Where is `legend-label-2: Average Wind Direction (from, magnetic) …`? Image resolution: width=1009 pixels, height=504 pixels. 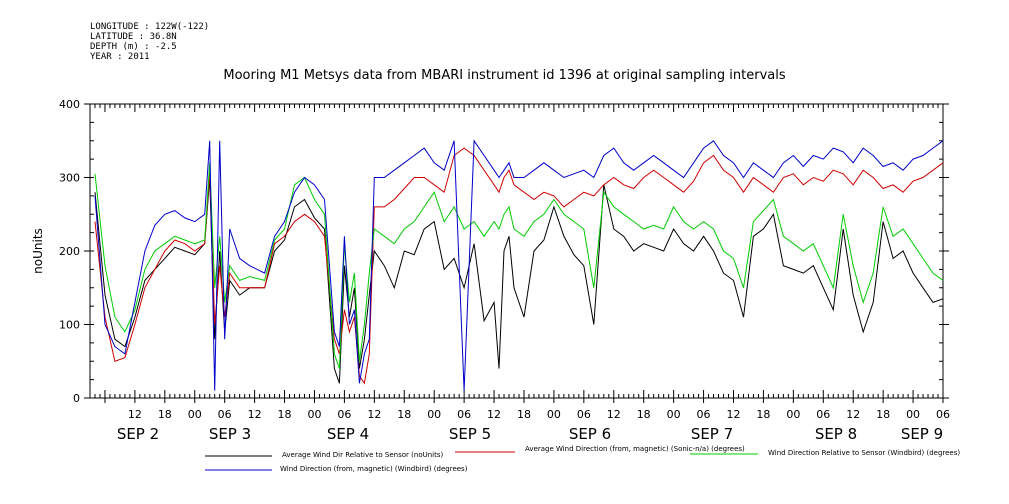
legend-label-2: Average Wind Direction (from, magnetic) … is located at coordinates (635, 449).